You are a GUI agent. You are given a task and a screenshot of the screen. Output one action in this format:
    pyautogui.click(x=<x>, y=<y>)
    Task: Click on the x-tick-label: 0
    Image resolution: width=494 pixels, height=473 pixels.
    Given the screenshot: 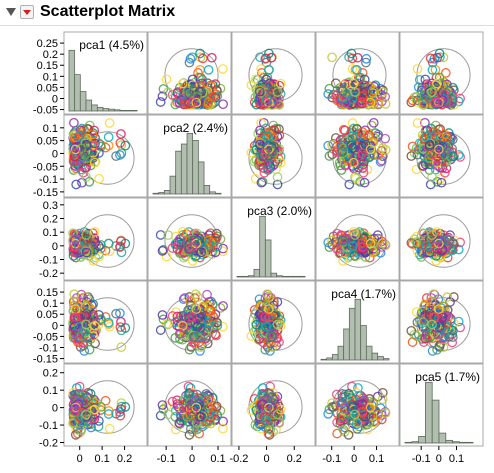 What is the action you would take?
    pyautogui.click(x=439, y=459)
    